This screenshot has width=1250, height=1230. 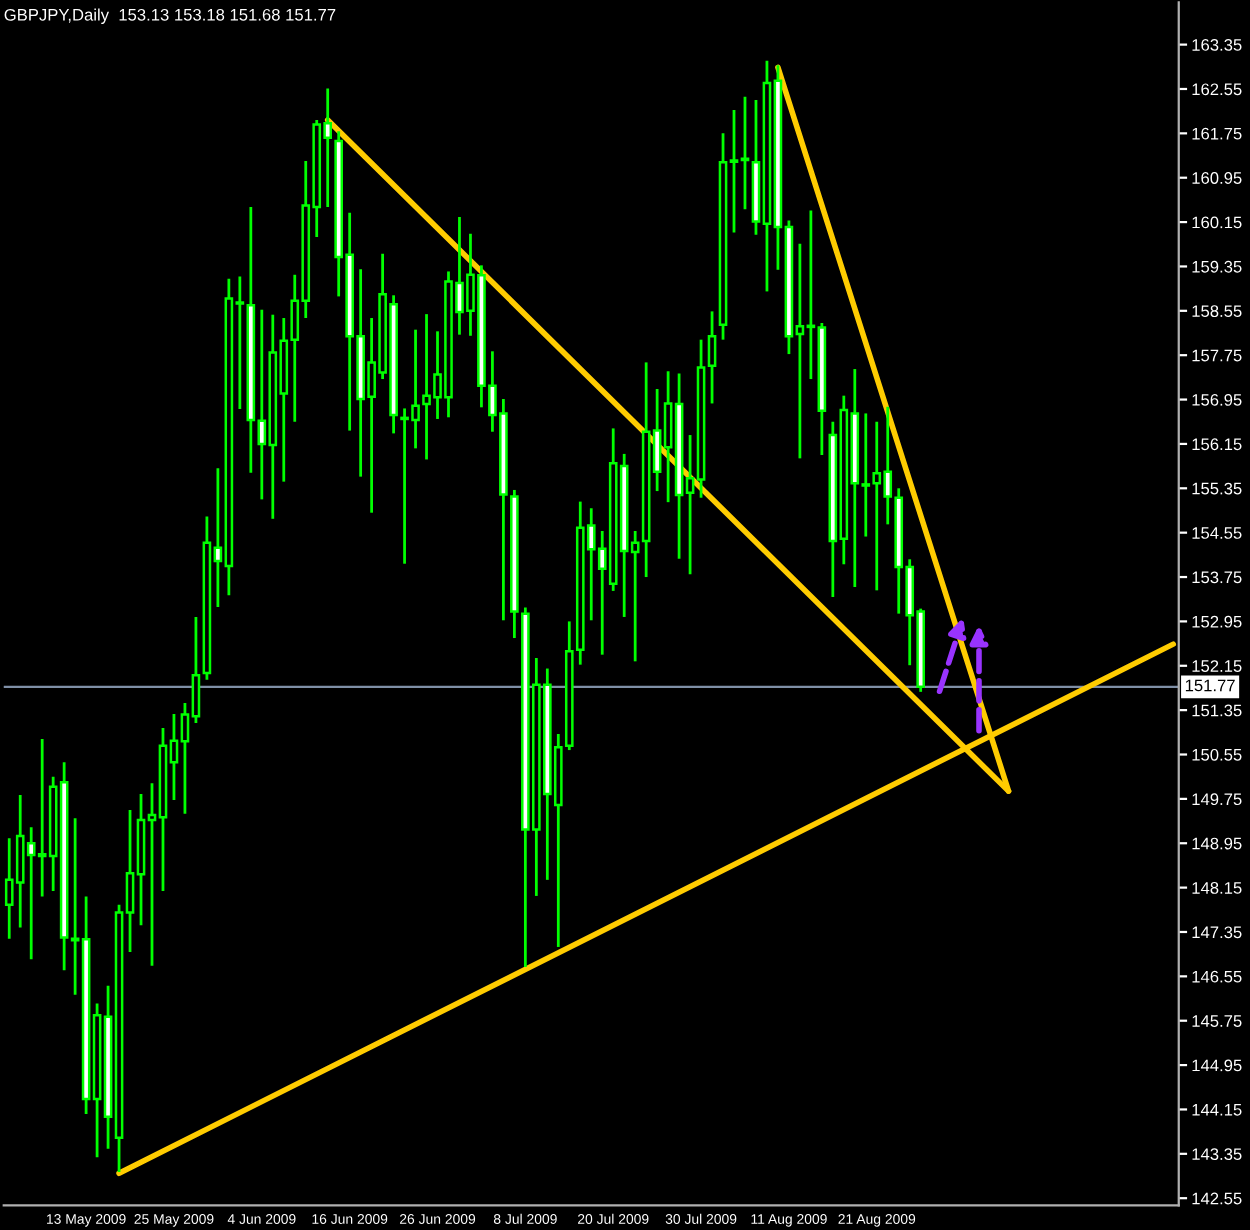 What do you see at coordinates (1217, 533) in the screenshot?
I see `y-tick-label: 154.55` at bounding box center [1217, 533].